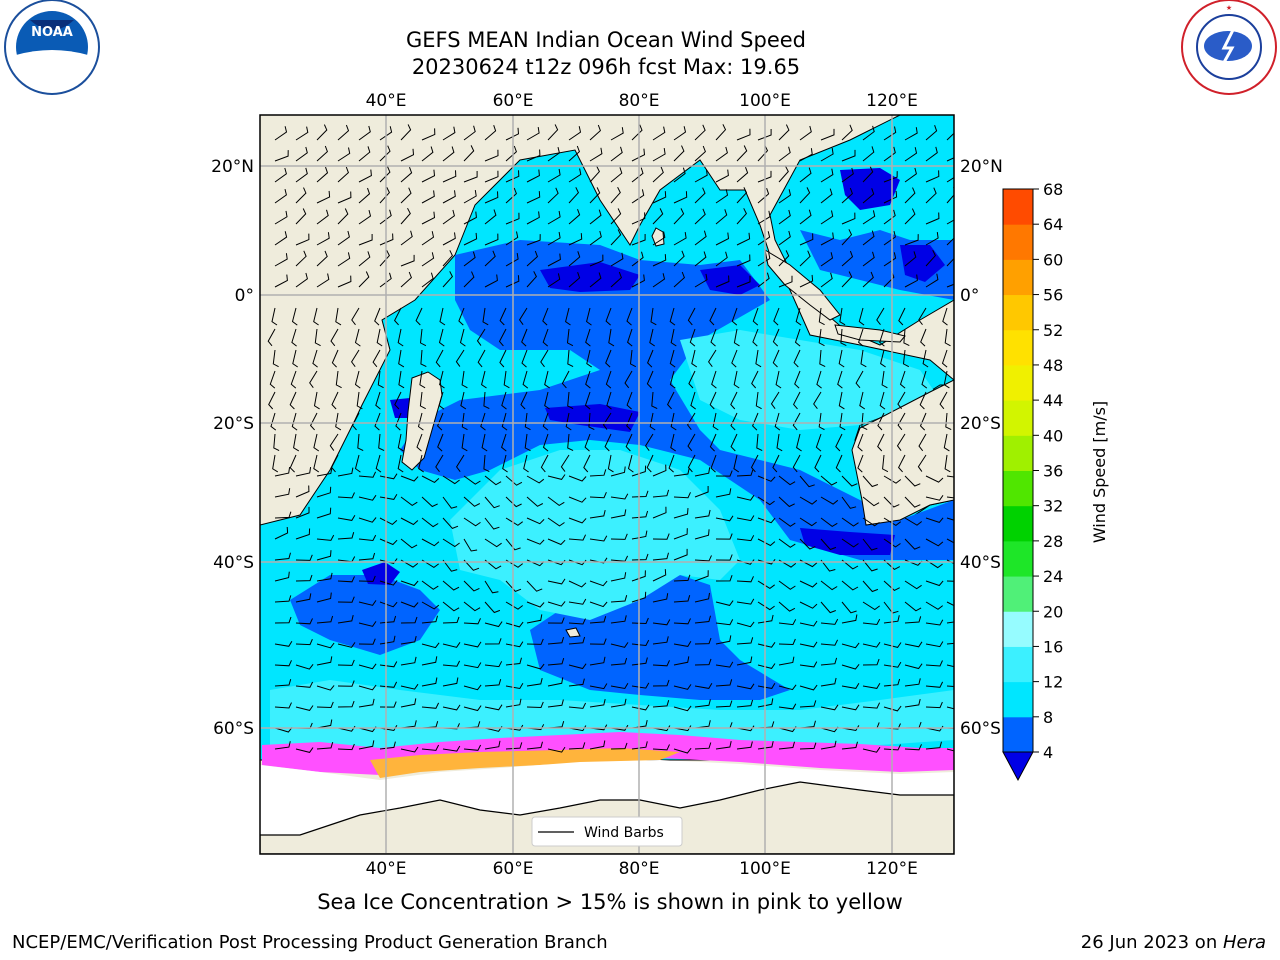 This screenshot has height=960, width=1280. I want to click on wind-core-dark, so click(590, 277).